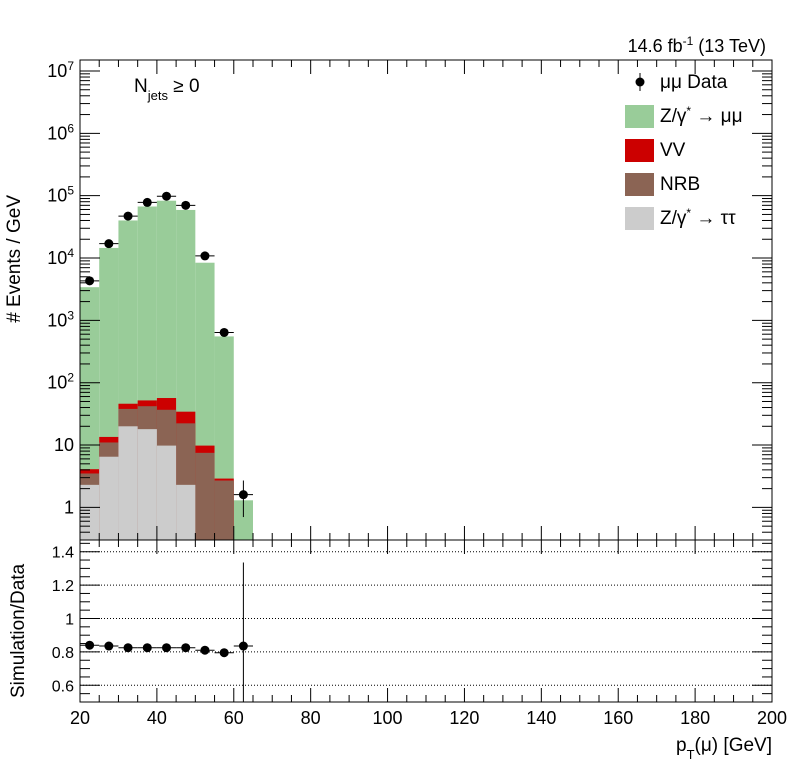  Describe the element at coordinates (234, 718) in the screenshot. I see `x-tick-label: 60` at that location.